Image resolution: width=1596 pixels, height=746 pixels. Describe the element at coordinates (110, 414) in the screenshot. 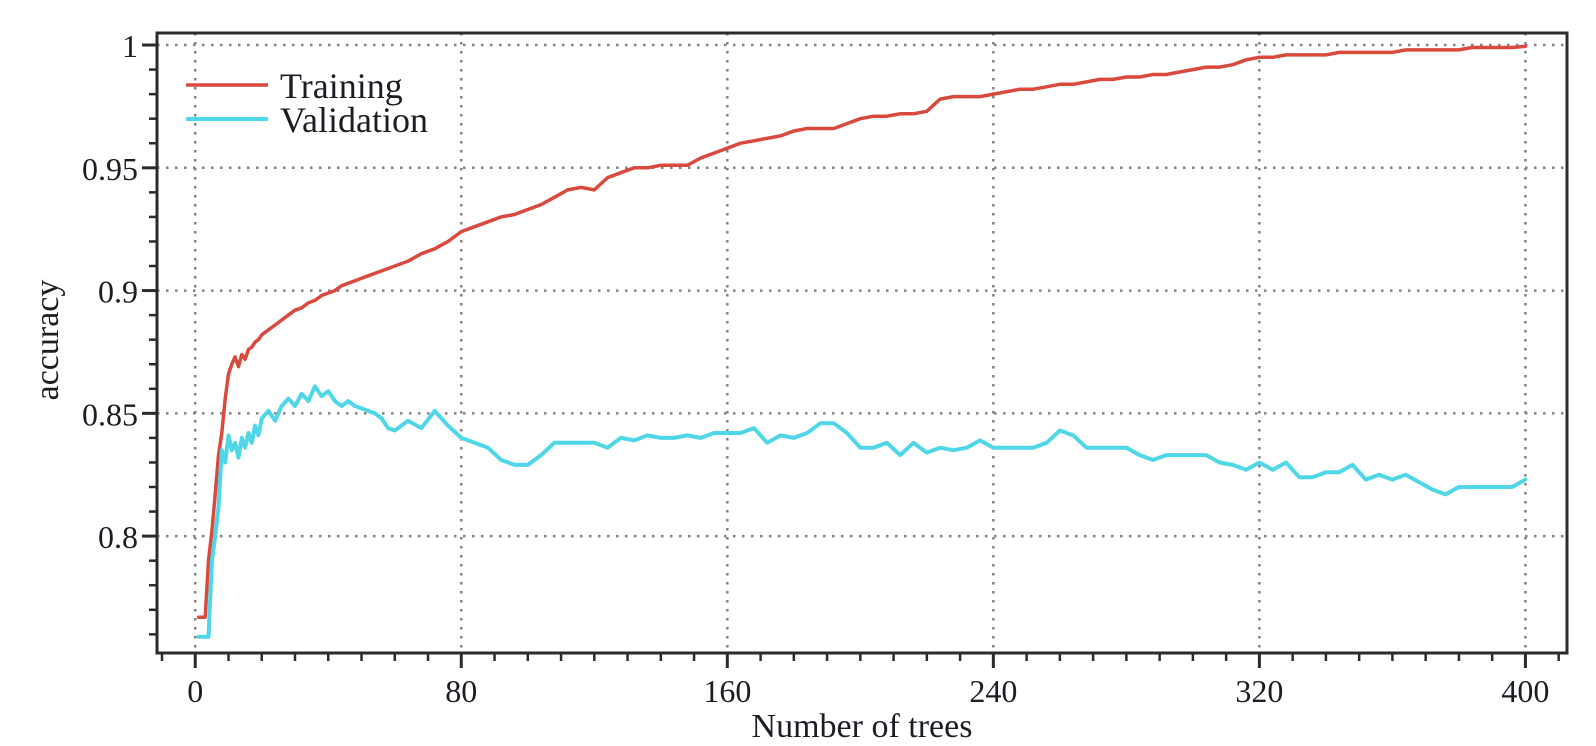

I see `y-tick-label: 0.85` at that location.